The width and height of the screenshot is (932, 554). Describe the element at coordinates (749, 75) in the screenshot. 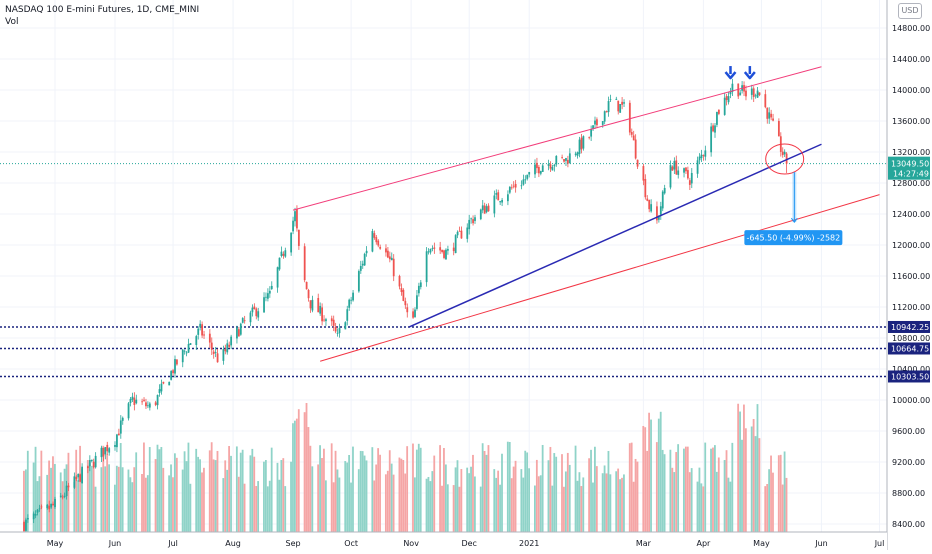

I see `arrow-head` at that location.